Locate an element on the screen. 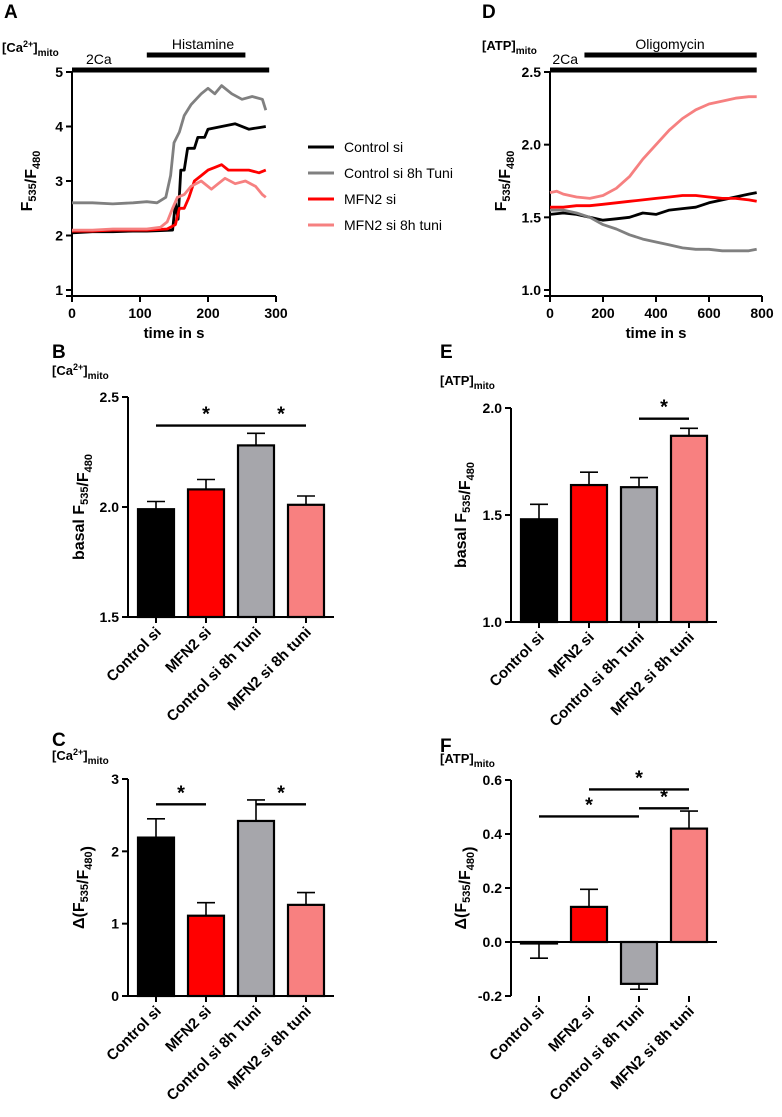 This screenshot has height=1117, width=782. series-line-control-si-8h-tuni is located at coordinates (170, 145).